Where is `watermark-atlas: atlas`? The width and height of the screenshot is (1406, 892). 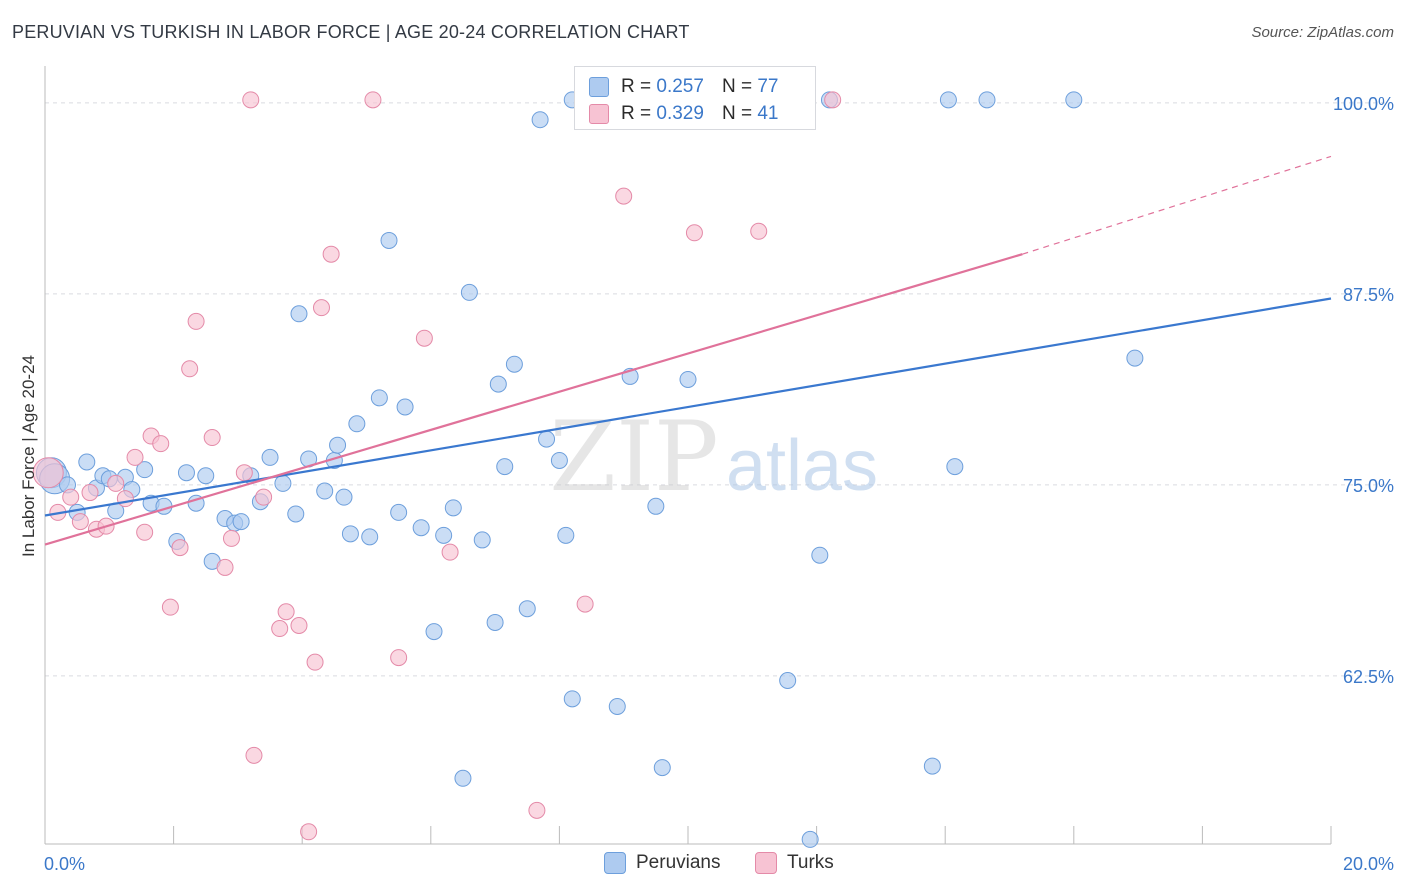 watermark-atlas: atlas is located at coordinates (802, 466).